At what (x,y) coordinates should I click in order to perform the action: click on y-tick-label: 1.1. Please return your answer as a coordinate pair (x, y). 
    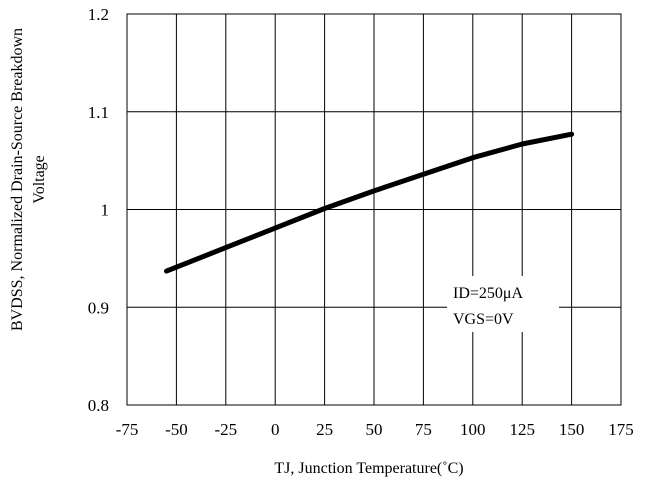
    Looking at the image, I should click on (98, 112).